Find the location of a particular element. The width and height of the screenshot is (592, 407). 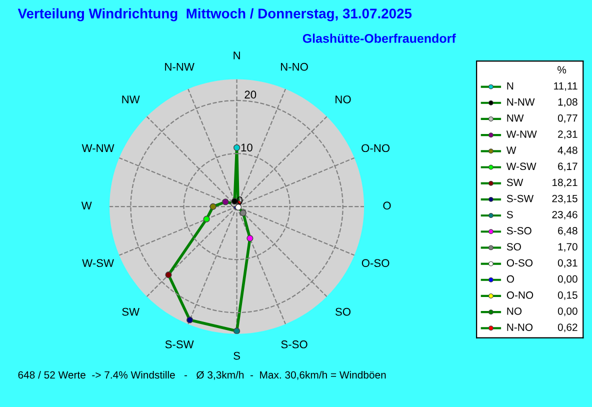

spoke-label: SO is located at coordinates (342, 312).